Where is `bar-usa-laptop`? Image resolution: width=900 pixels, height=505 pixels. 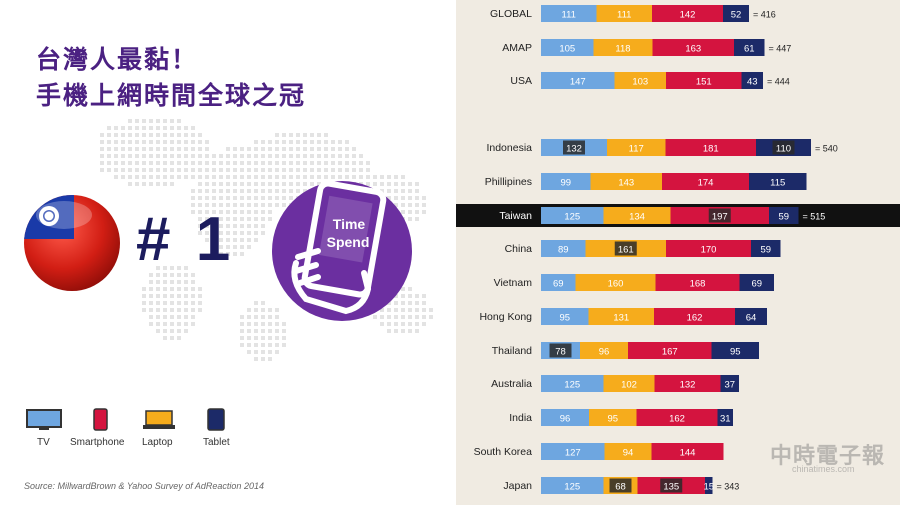
bar-usa-laptop is located at coordinates (640, 80).